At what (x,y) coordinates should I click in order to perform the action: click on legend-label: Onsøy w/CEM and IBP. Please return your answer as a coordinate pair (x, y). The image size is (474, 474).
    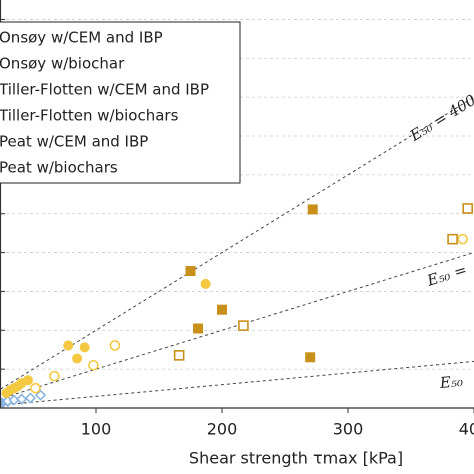
    Looking at the image, I should click on (81, 38).